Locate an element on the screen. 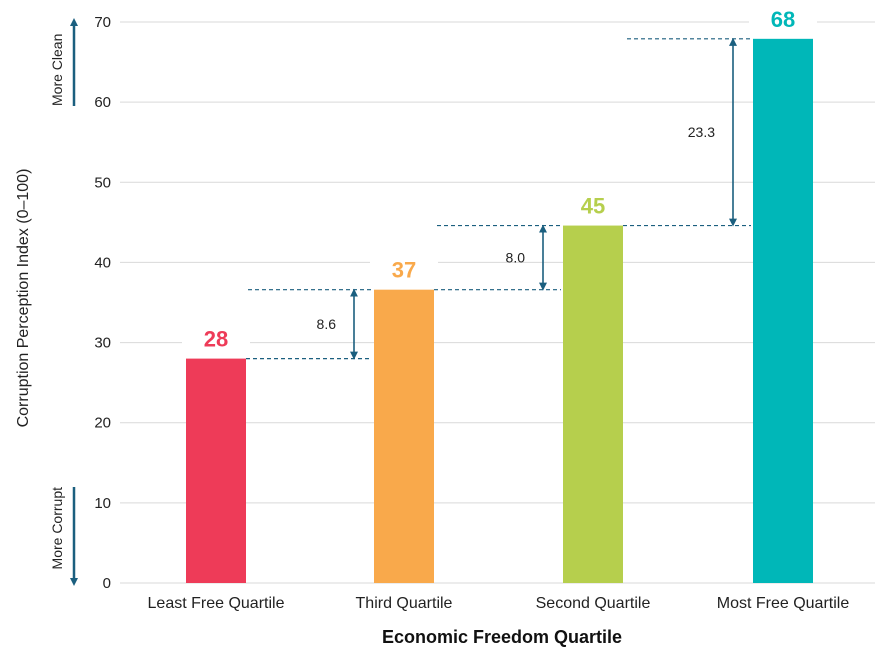  x-tick-label: Most Free Quartile is located at coordinates (783, 603).